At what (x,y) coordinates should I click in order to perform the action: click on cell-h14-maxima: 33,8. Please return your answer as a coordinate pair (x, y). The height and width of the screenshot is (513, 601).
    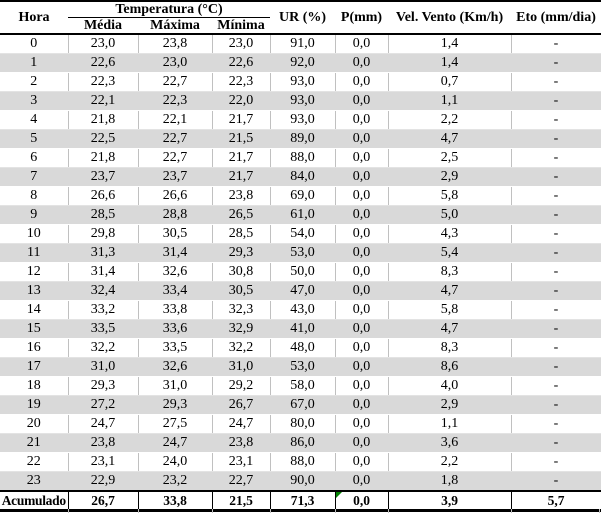
    Looking at the image, I should click on (175, 310).